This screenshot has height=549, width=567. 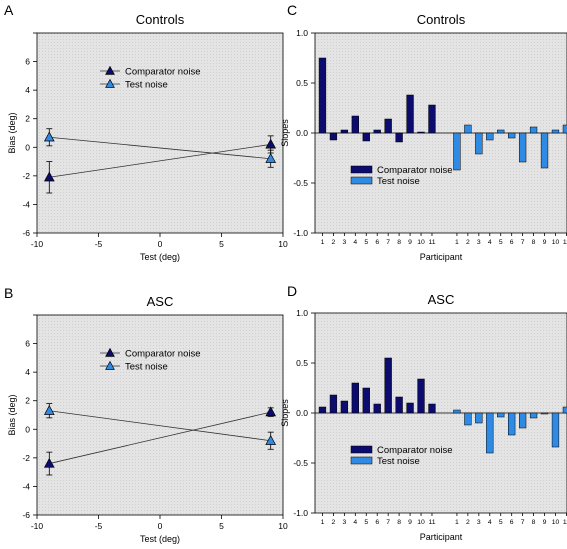 I want to click on y-tick-label: -1.0, so click(x=300, y=513).